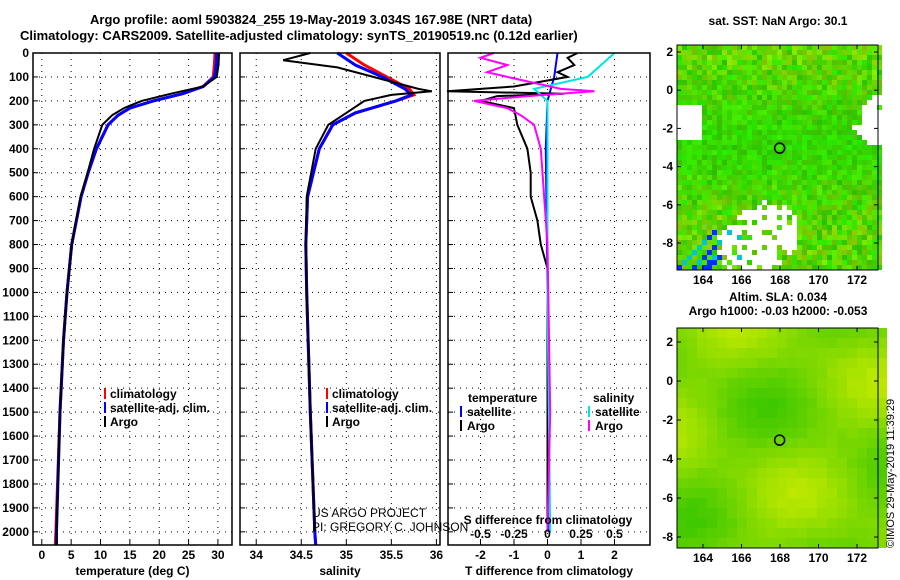 This screenshot has width=900, height=580. What do you see at coordinates (780, 558) in the screenshot?
I see `lon-tick-label: 168` at bounding box center [780, 558].